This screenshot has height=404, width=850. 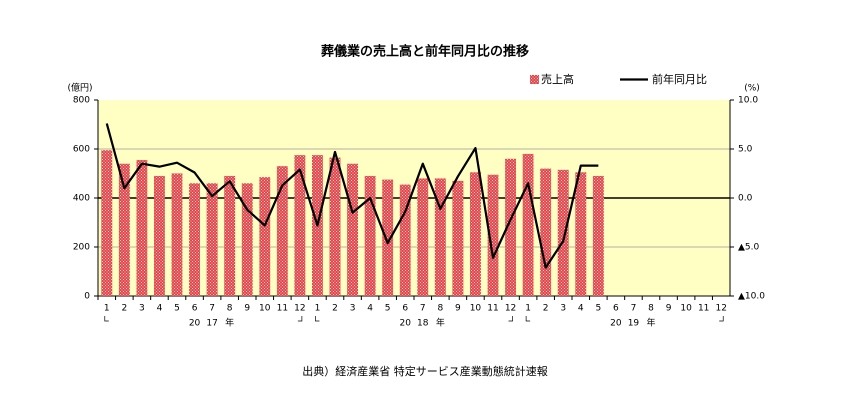 I want to click on year-label: 19, so click(x=634, y=324).